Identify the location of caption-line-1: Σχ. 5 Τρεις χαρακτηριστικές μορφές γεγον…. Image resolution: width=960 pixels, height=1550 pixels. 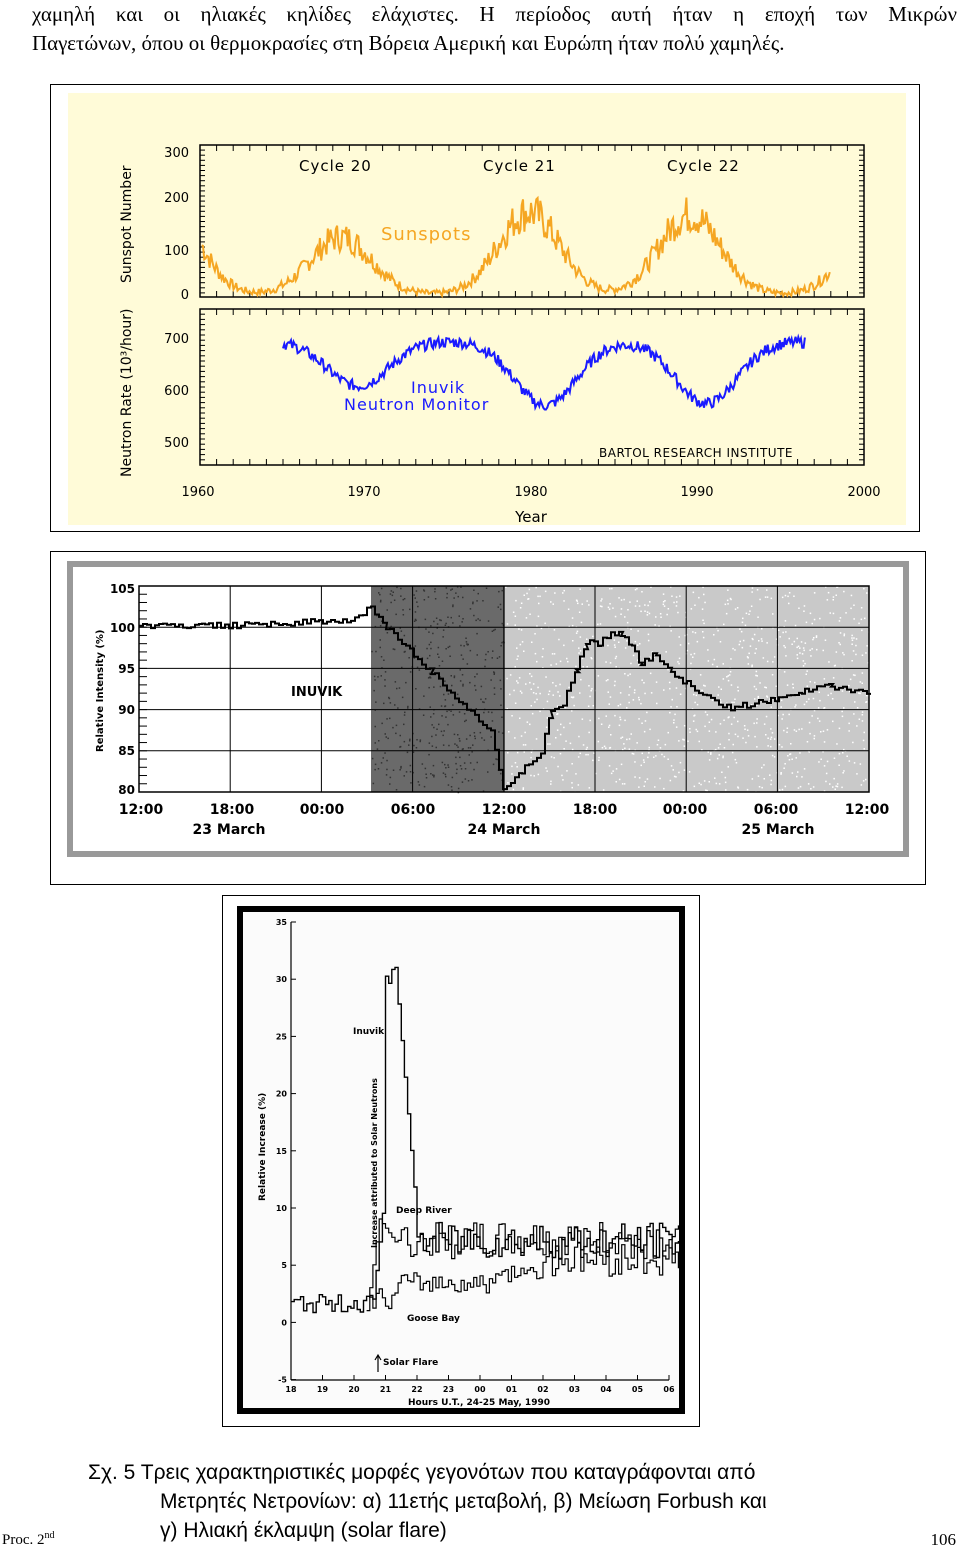
(422, 1472).